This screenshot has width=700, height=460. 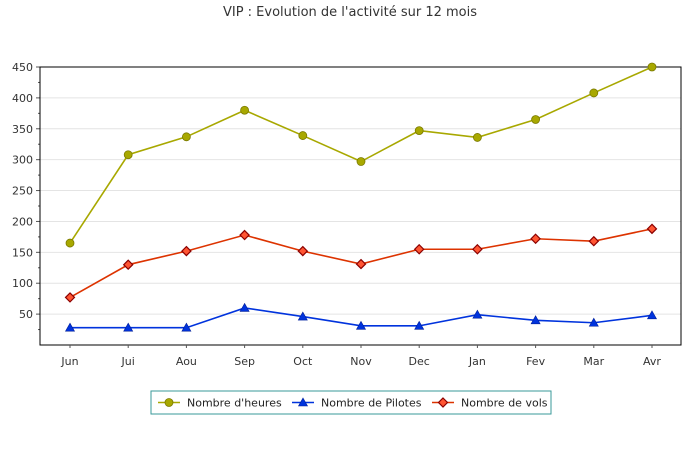 What do you see at coordinates (652, 361) in the screenshot?
I see `x-tick-label: Avr` at bounding box center [652, 361].